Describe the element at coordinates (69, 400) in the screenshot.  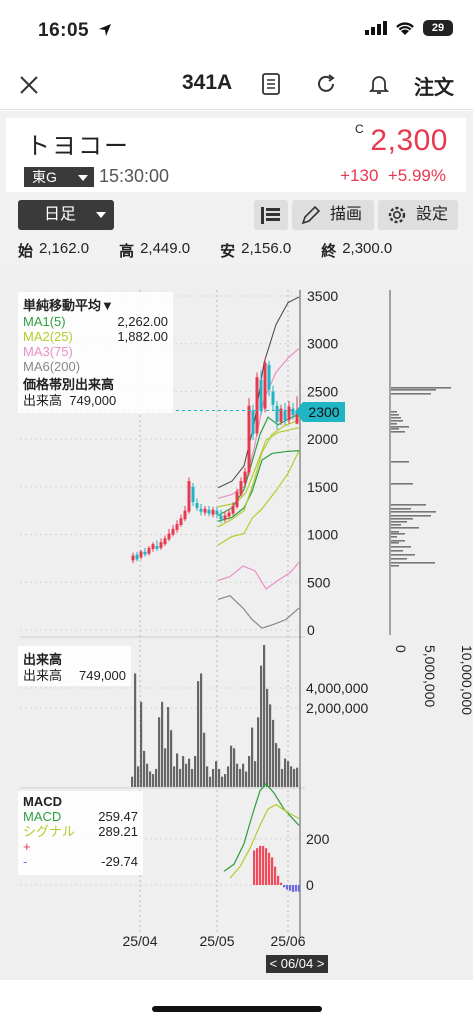
I see `vp-volume: 出来高 749,000` at that location.